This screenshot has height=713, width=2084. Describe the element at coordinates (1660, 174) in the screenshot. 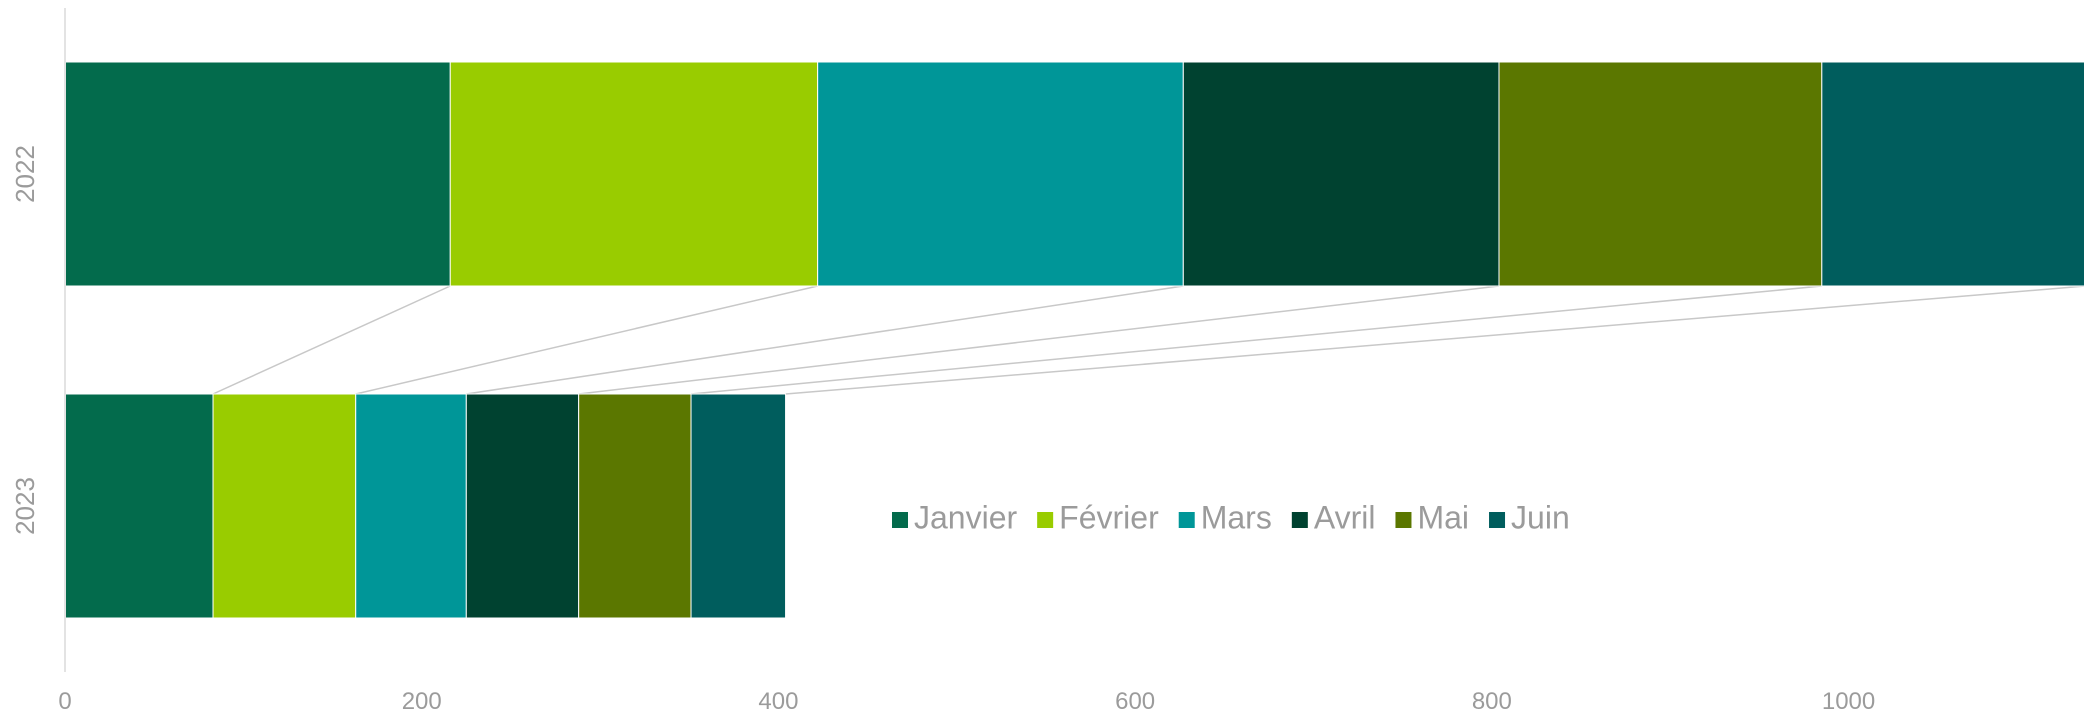

I see `bar-2022-mai` at that location.